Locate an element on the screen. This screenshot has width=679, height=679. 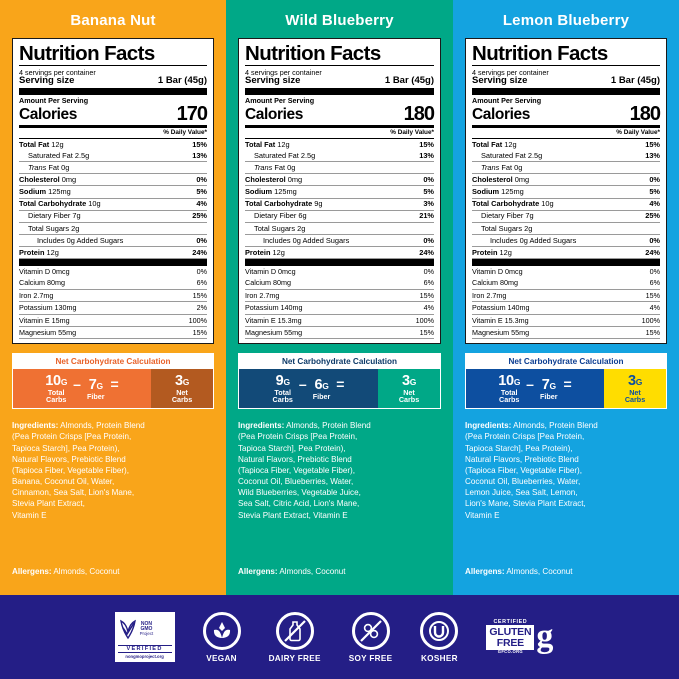
flavor-title: Banana Nut is located at coordinates (113, 20).